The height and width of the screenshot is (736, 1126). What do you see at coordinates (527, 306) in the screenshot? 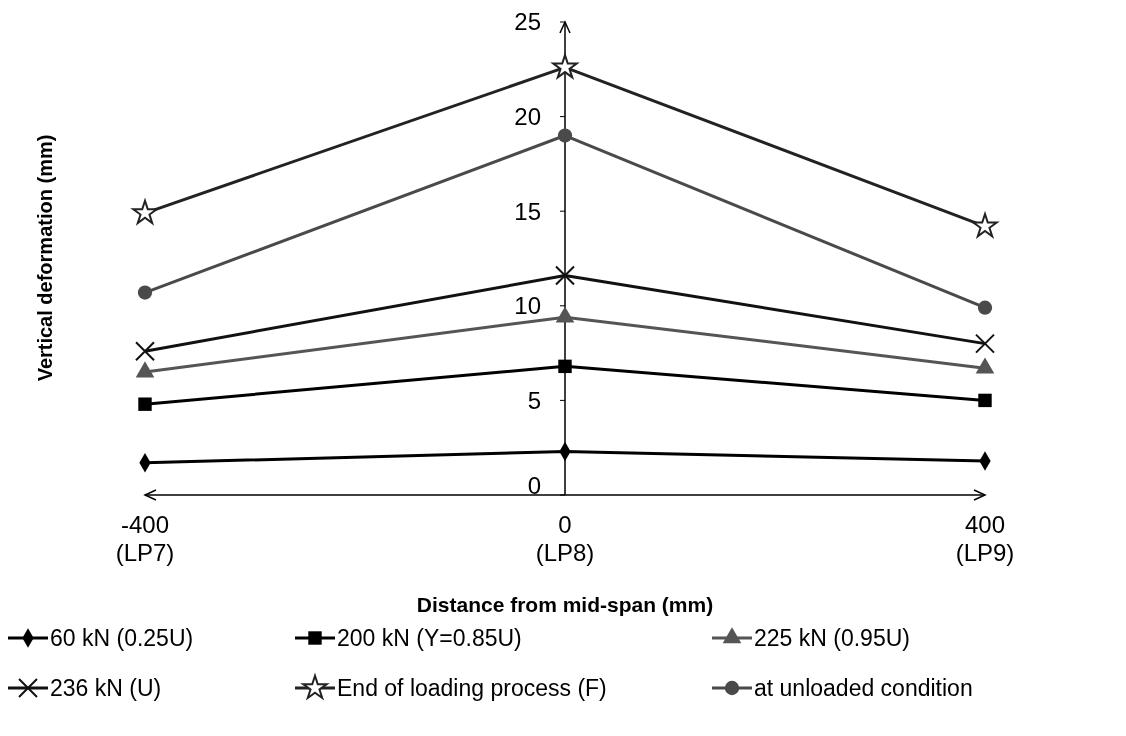
I see `y-tick-label: 10` at bounding box center [527, 306].